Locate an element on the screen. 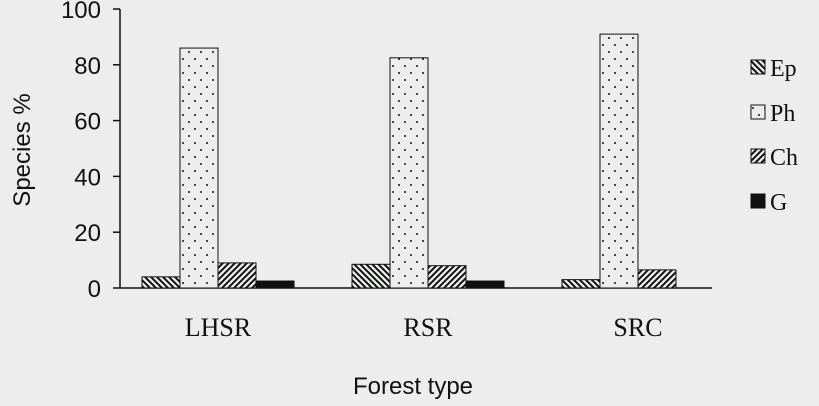 This screenshot has width=819, height=406. legend-swatch-g is located at coordinates (758, 201).